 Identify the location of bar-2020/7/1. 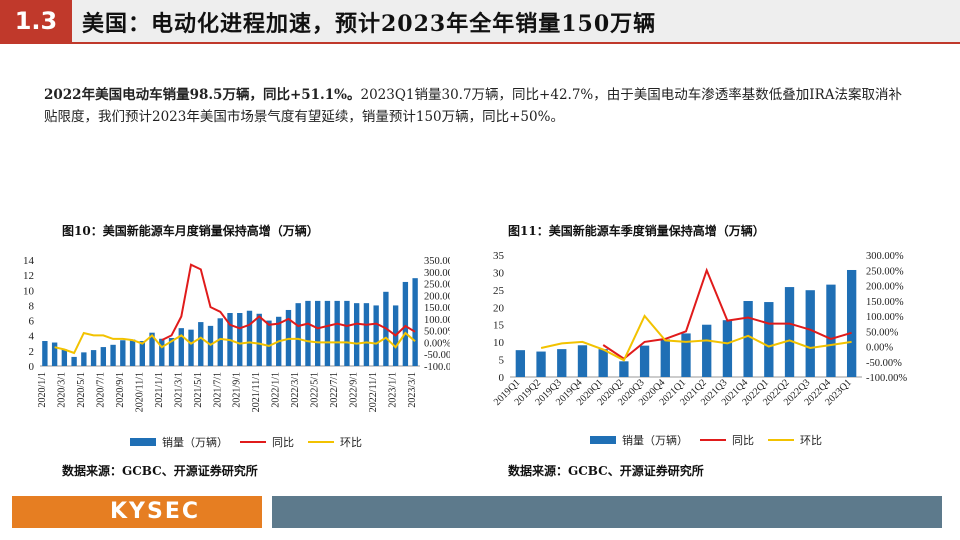
(103, 356).